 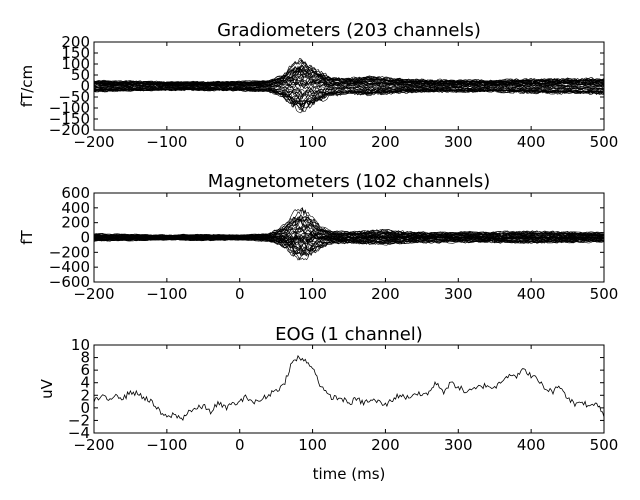 What do you see at coordinates (27, 236) in the screenshot?
I see `y-axis-label: fT` at bounding box center [27, 236].